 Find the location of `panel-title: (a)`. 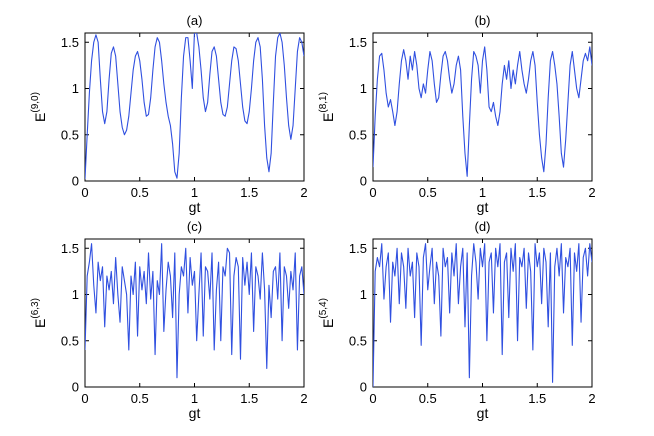

panel-title: (a) is located at coordinates (195, 20).